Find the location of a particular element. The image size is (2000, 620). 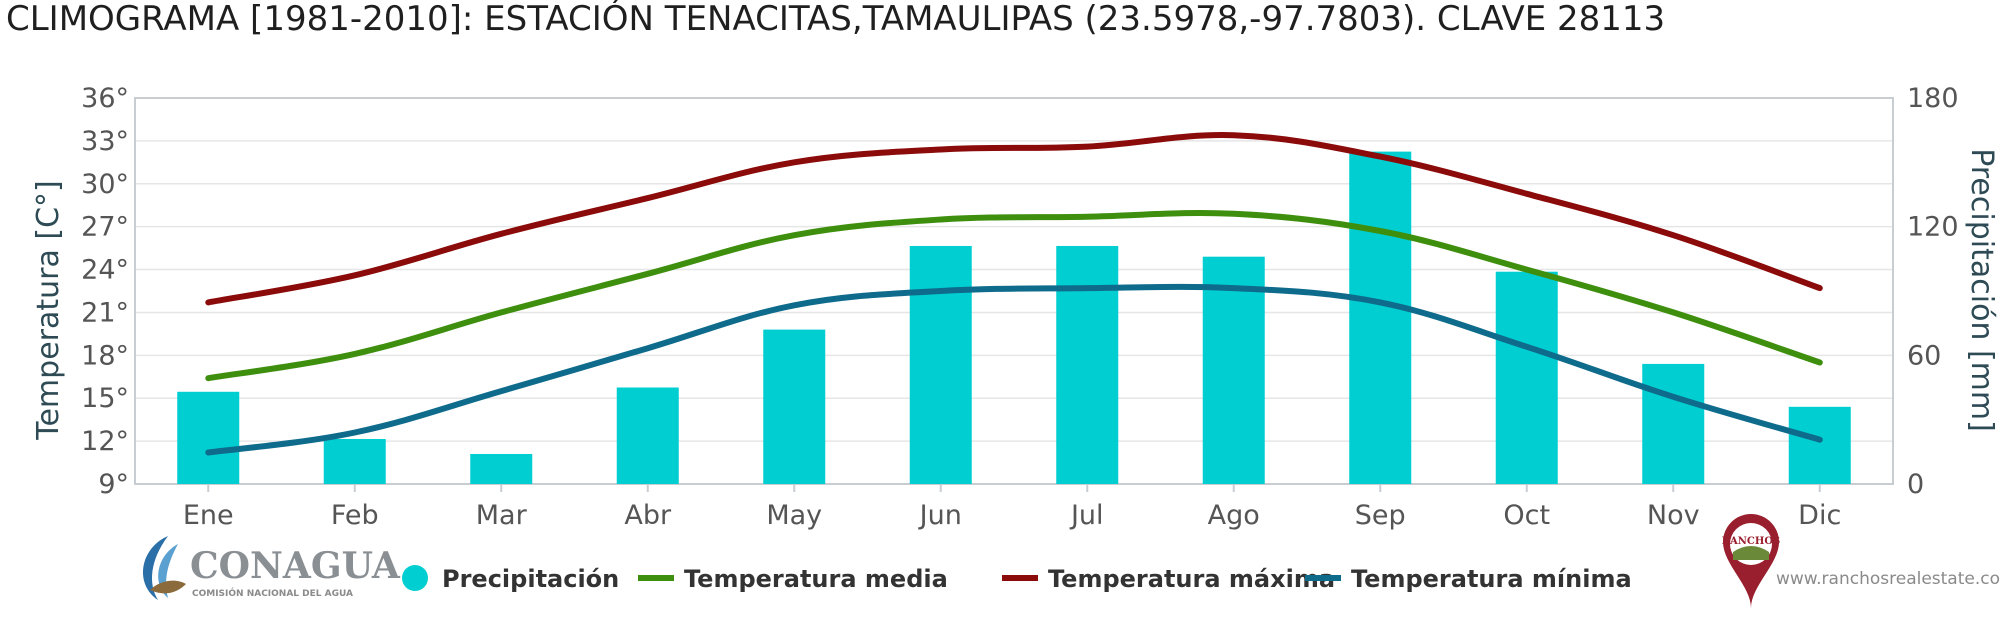

x-tick-label: May is located at coordinates (794, 515).